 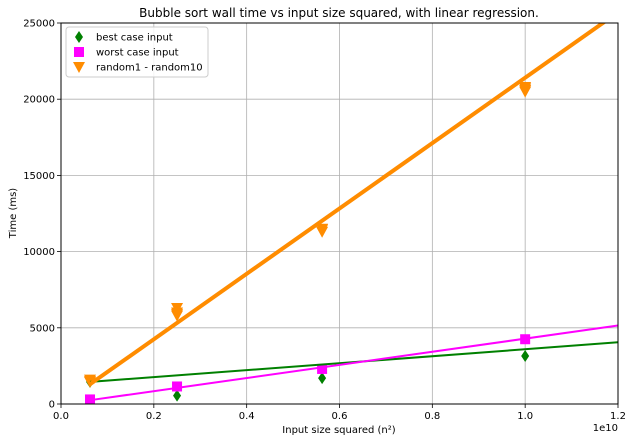 What do you see at coordinates (247, 416) in the screenshot?
I see `x-tick-label: 0.4` at bounding box center [247, 416].